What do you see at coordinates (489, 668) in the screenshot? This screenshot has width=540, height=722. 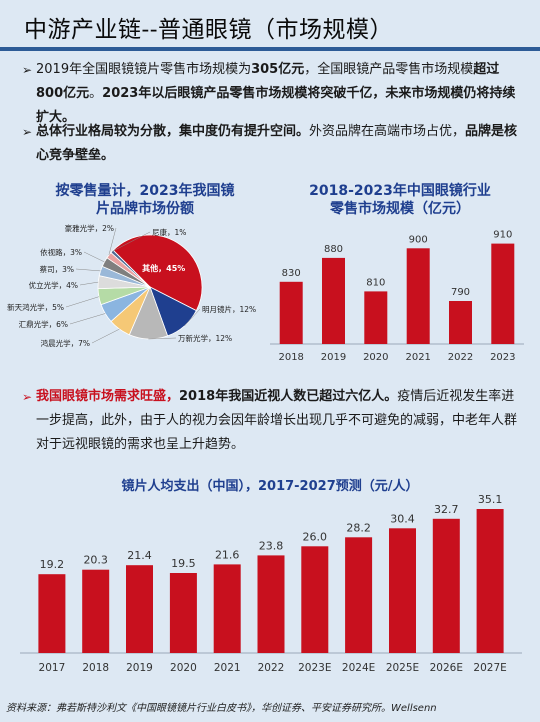 I see `x-tick-label: 2027E` at bounding box center [489, 668].